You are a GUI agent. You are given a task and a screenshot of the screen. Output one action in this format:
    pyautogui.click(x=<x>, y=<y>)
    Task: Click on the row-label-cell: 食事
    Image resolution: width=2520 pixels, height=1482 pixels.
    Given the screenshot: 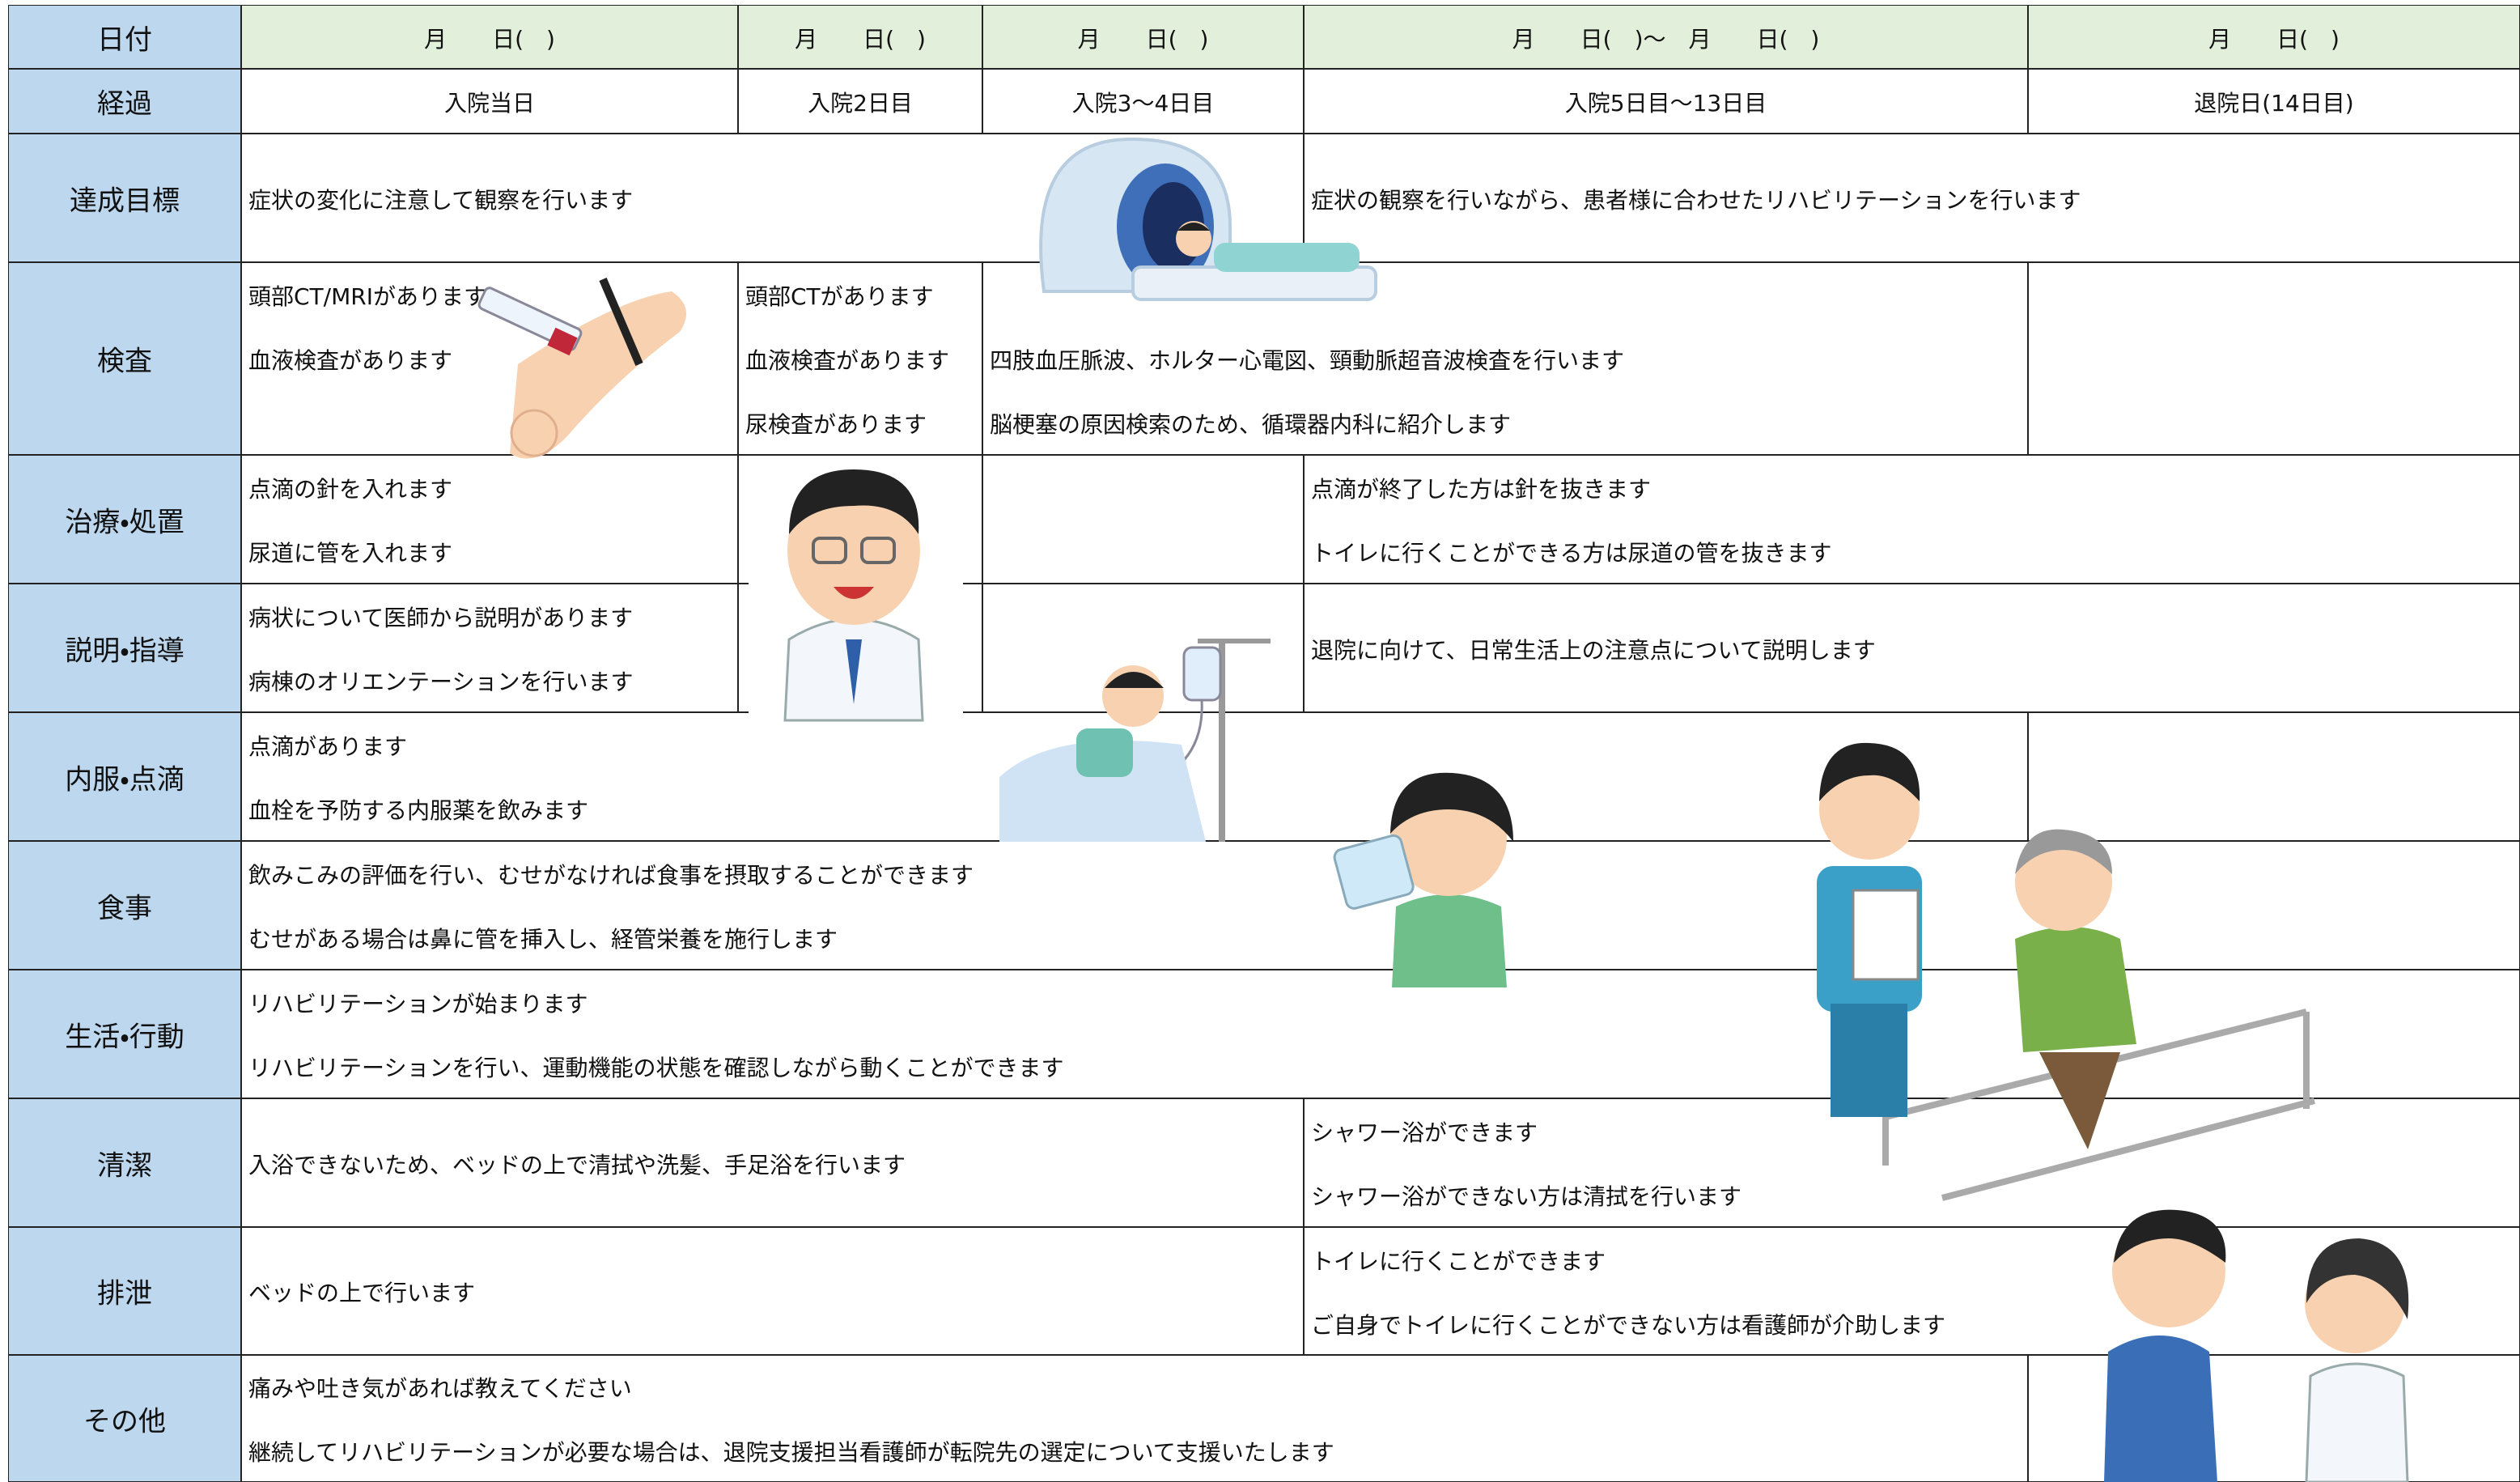 What is the action you would take?
    pyautogui.click(x=125, y=905)
    